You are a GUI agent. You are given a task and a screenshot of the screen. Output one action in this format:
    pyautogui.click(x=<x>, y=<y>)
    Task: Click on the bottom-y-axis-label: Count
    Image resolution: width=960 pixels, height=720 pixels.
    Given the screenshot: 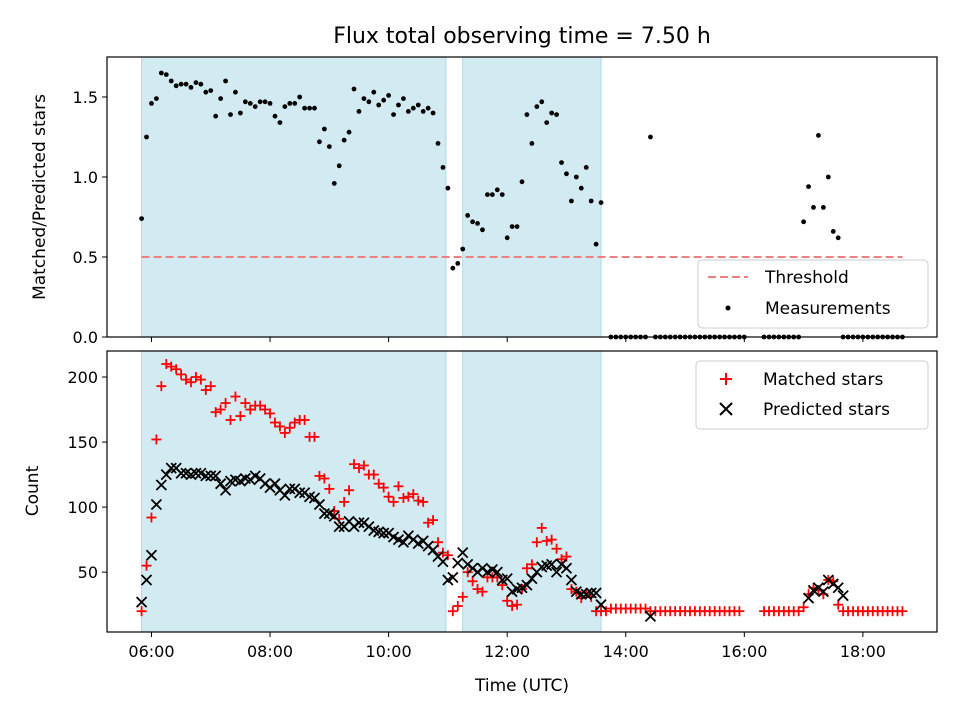 What is the action you would take?
    pyautogui.click(x=33, y=490)
    